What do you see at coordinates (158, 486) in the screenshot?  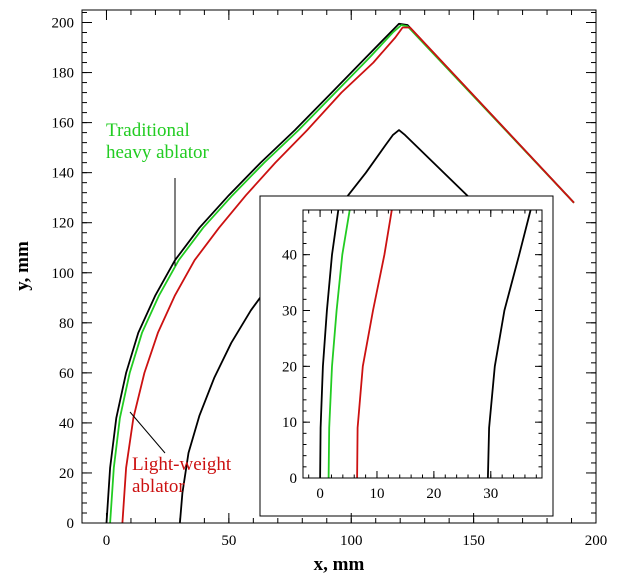 I see `annotation-line: ablator` at bounding box center [158, 486].